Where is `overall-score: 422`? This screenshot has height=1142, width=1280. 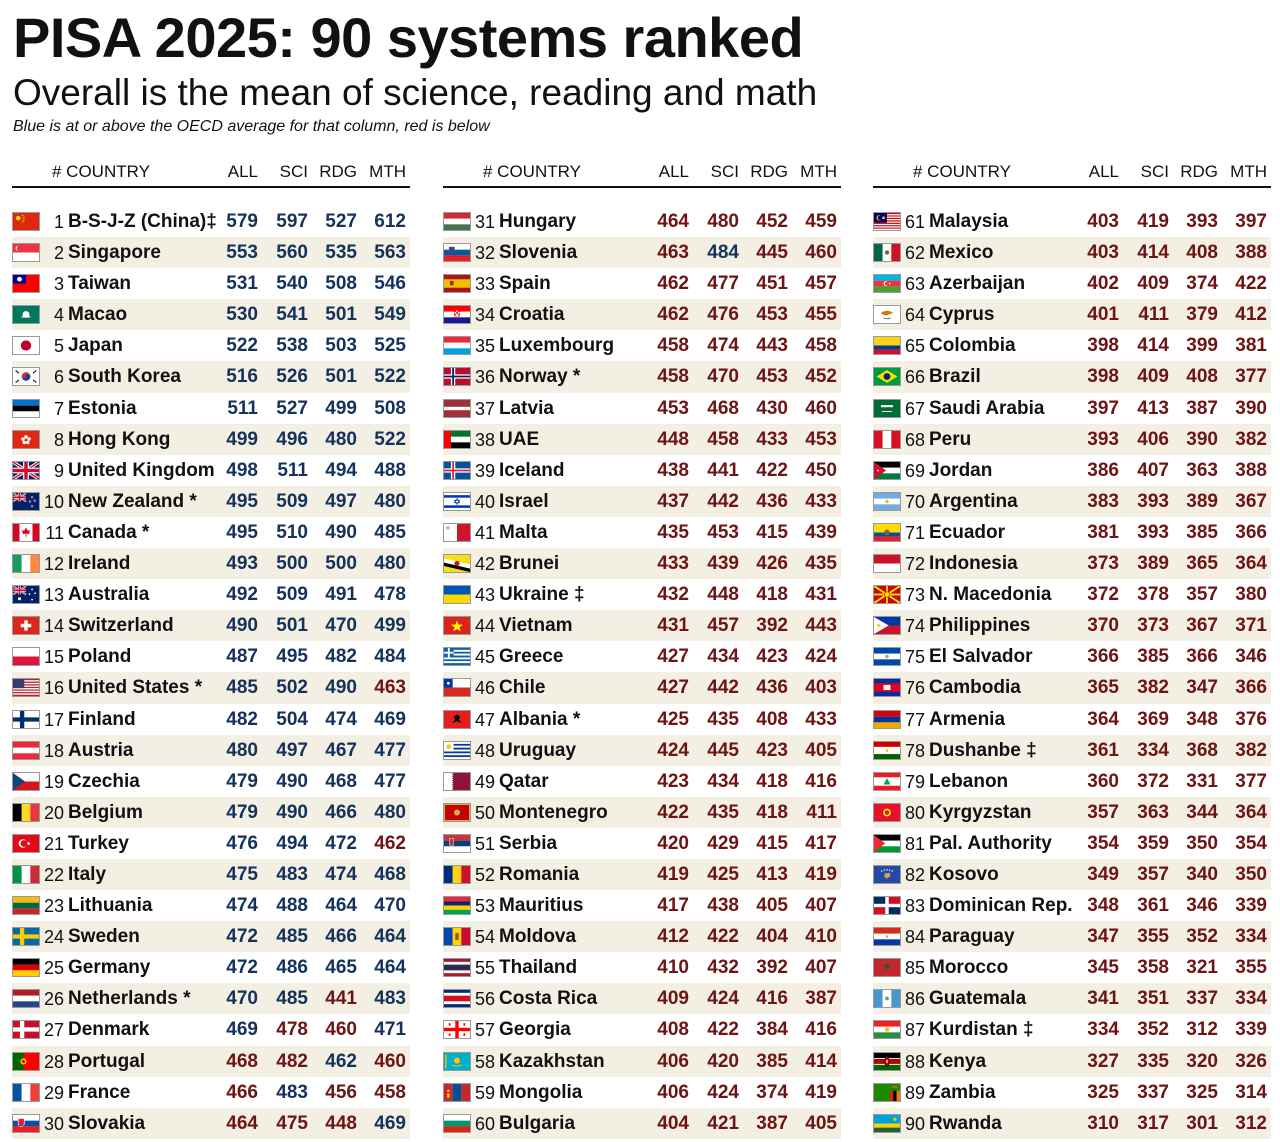
overall-score: 422 is located at coordinates (673, 812).